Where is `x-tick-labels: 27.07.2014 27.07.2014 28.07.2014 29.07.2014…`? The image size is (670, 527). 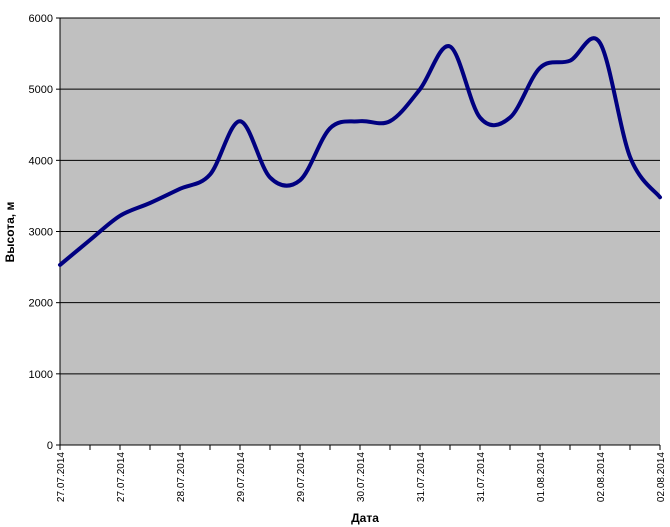
x-tick-labels: 27.07.2014 27.07.2014 28.07.2014 29.07.2014… is located at coordinates (361, 477).